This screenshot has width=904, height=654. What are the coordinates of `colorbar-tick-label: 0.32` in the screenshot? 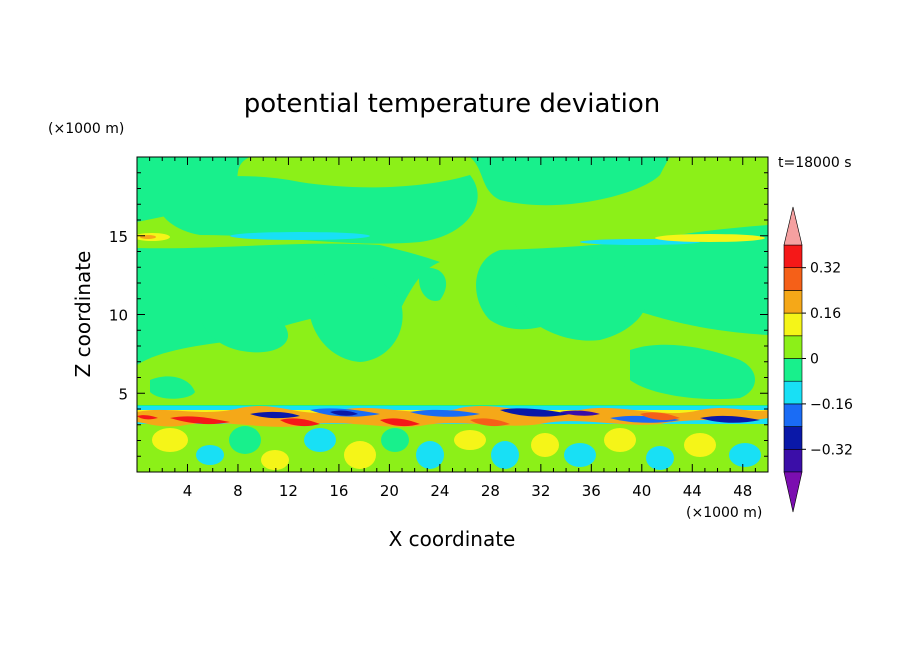 It's located at (825, 269).